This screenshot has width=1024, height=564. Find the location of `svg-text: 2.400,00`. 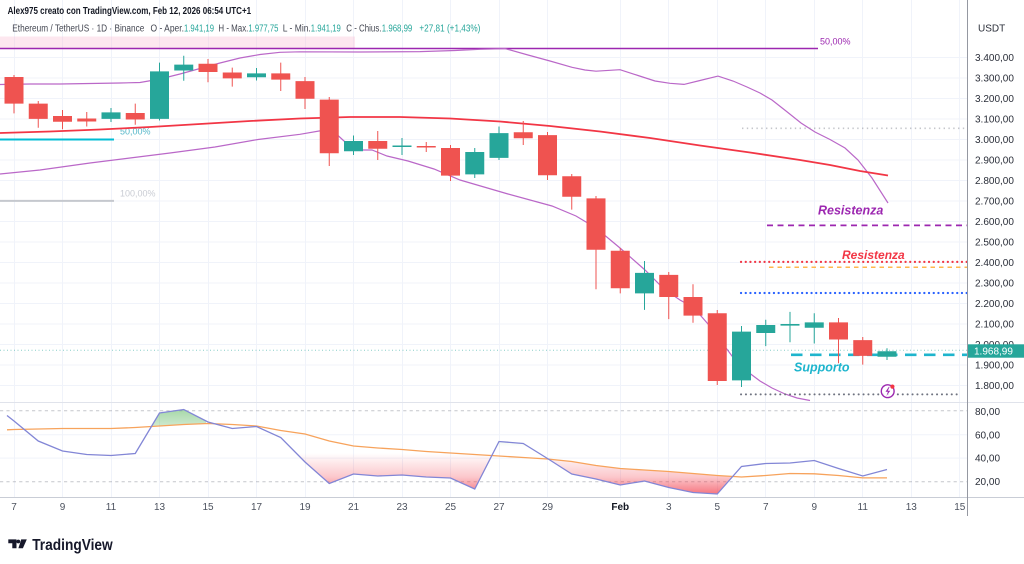

svg-text: 2.400,00 is located at coordinates (994, 263).